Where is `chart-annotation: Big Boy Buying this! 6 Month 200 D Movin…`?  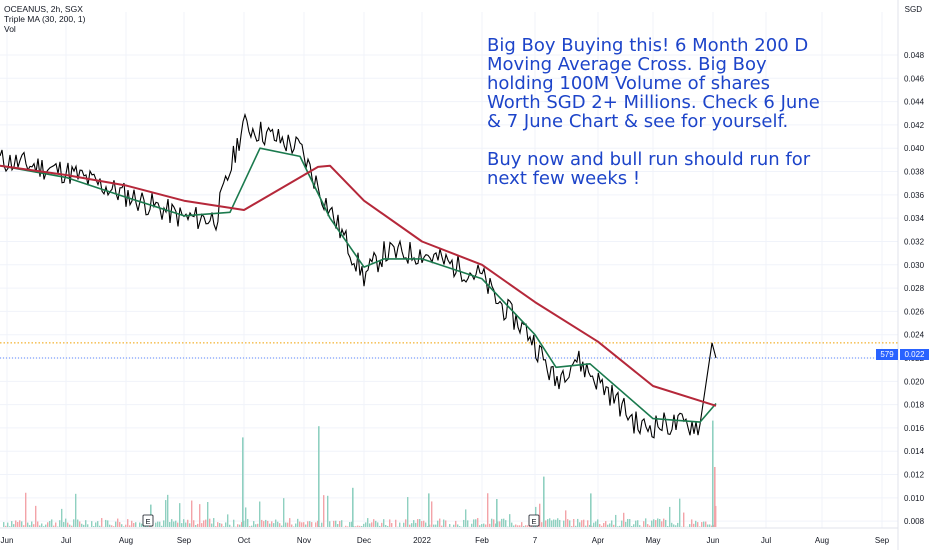 chart-annotation: Big Boy Buying this! 6 Month 200 D Movin… is located at coordinates (657, 121).